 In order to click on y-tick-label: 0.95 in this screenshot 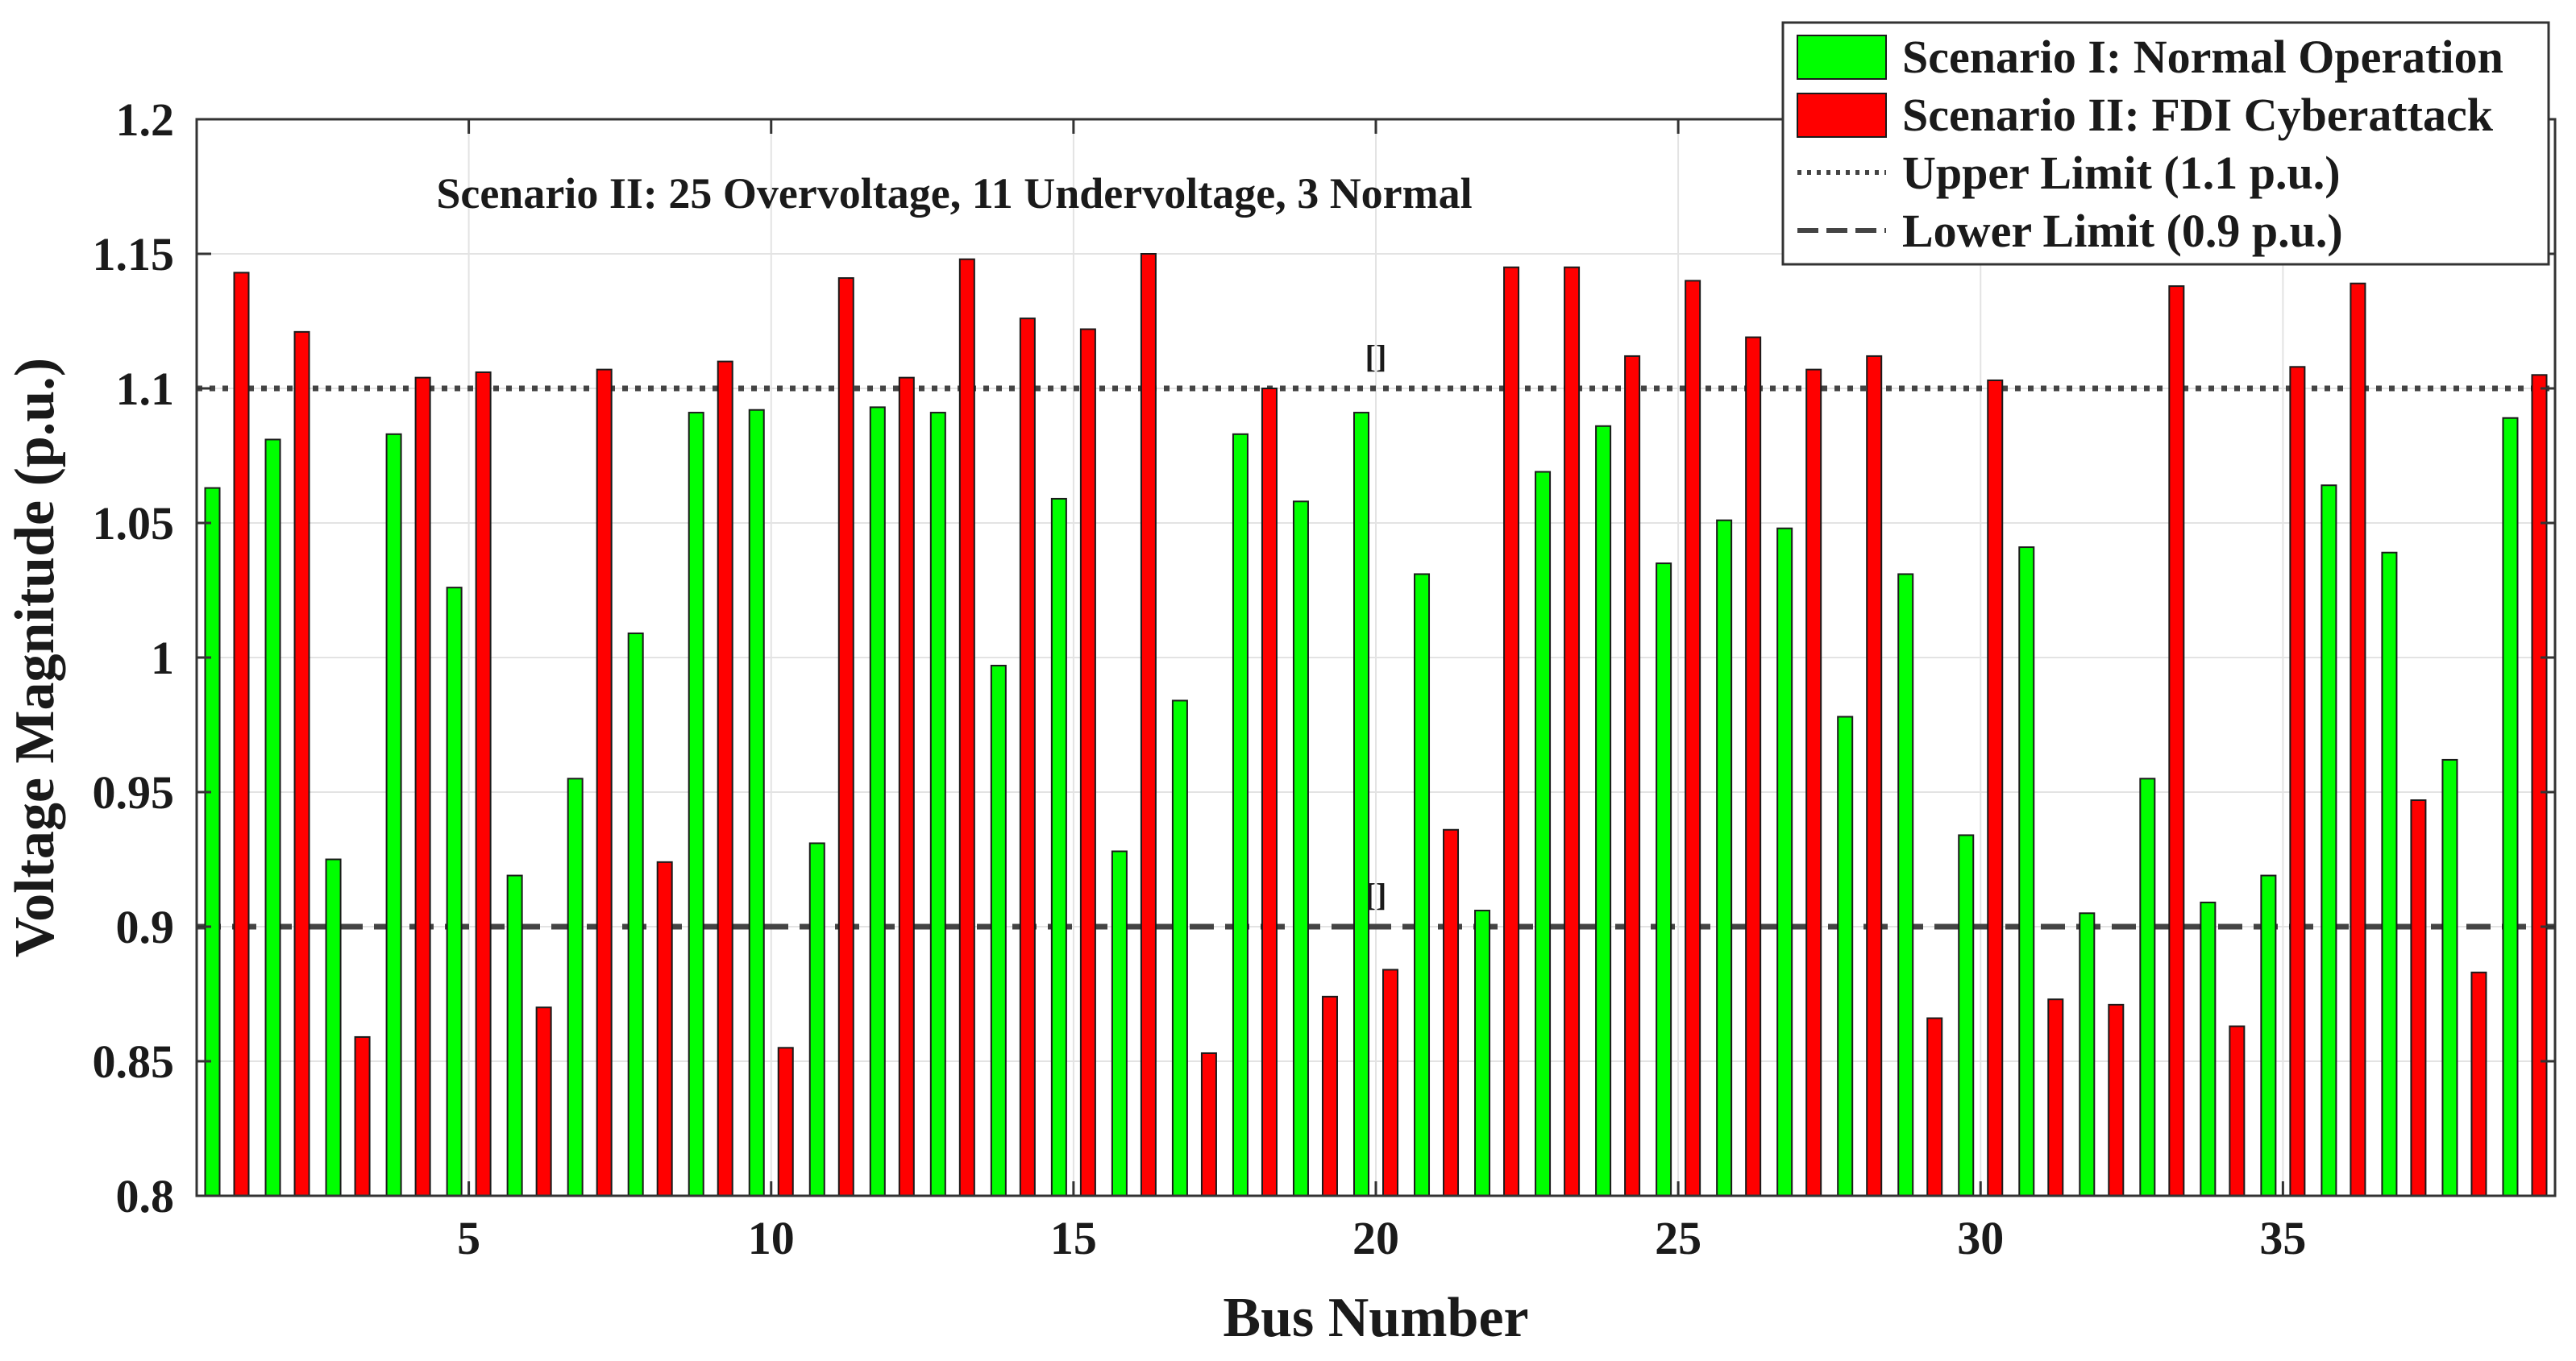, I will do `click(134, 792)`.